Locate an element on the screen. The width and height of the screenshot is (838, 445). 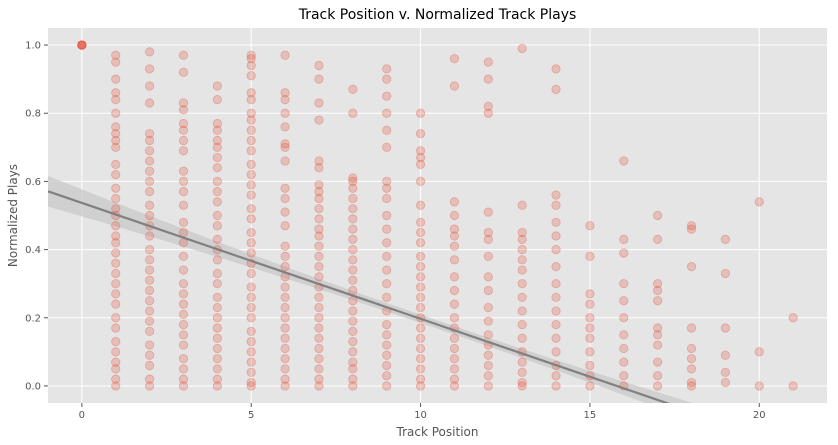
x-axis-label: Track Position is located at coordinates (437, 432).